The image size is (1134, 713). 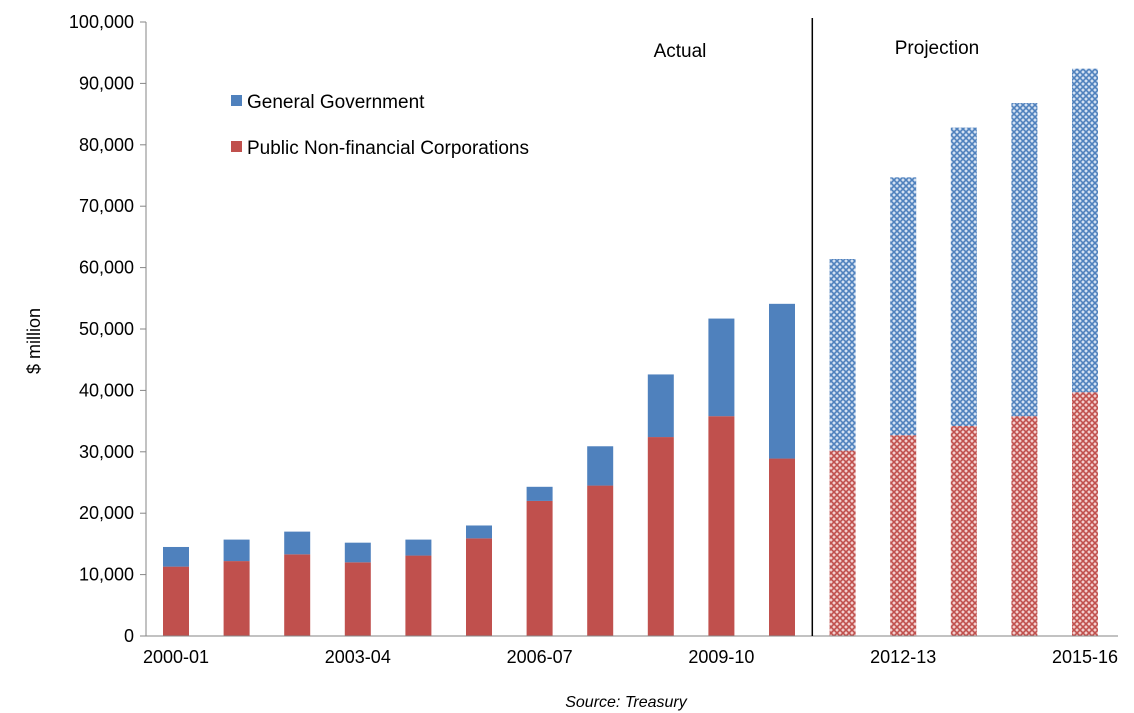 What do you see at coordinates (721, 657) in the screenshot?
I see `x-tick-label: 2009-10` at bounding box center [721, 657].